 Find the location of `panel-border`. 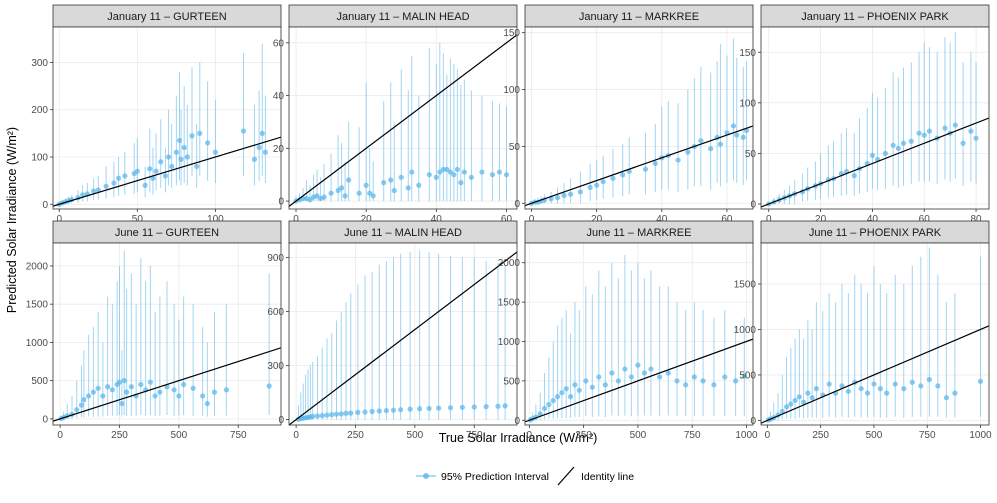

panel-border is located at coordinates (403, 118).